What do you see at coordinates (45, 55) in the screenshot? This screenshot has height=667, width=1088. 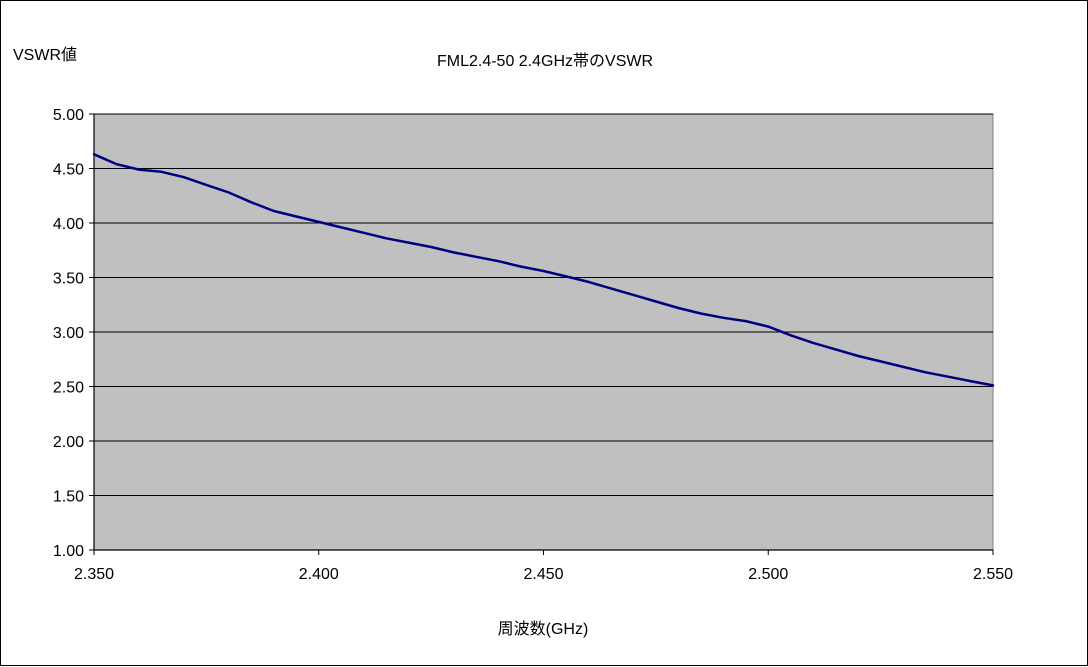 I see `y-axis-label: VSWR値` at bounding box center [45, 55].